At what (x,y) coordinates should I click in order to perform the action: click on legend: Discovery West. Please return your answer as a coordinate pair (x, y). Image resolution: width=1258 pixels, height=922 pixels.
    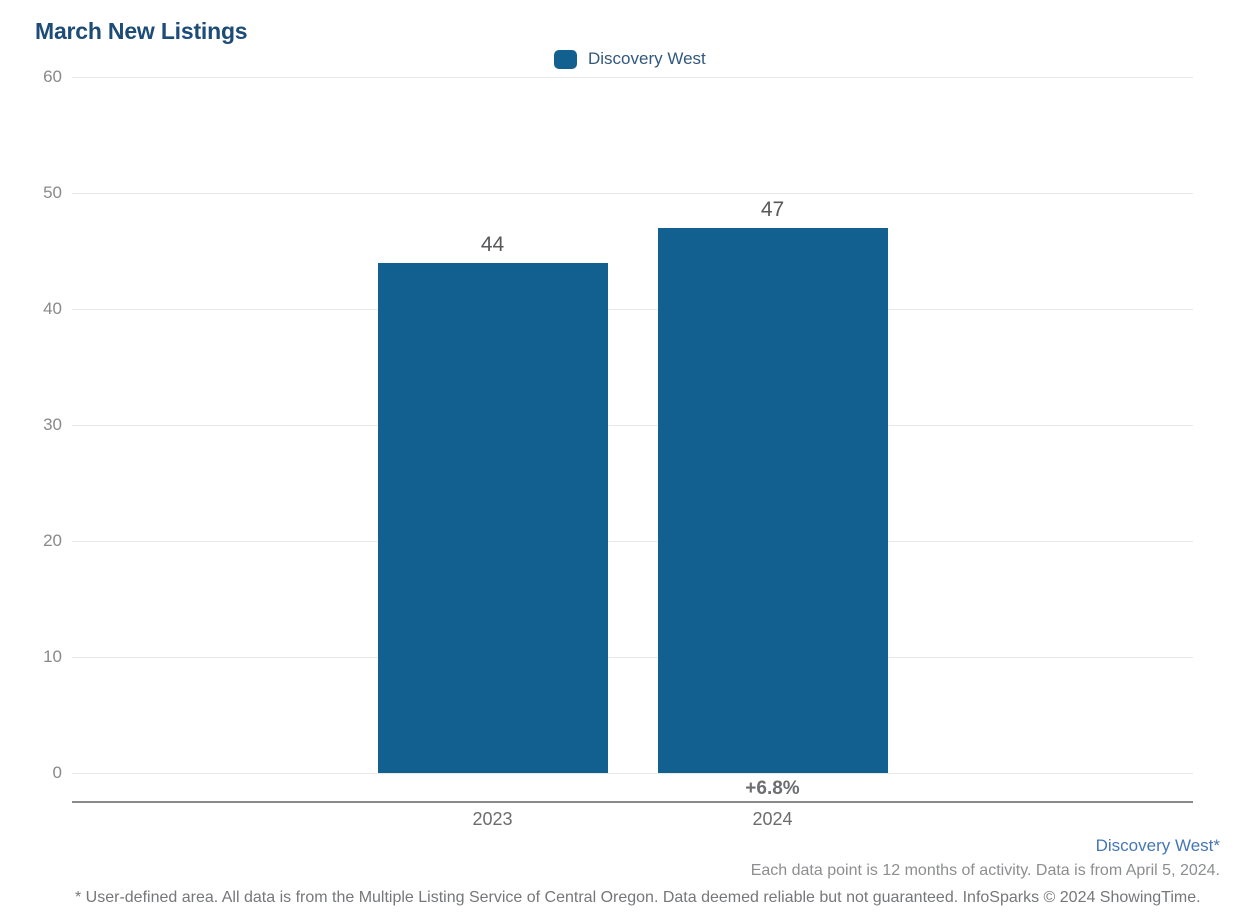
    Looking at the image, I should click on (630, 59).